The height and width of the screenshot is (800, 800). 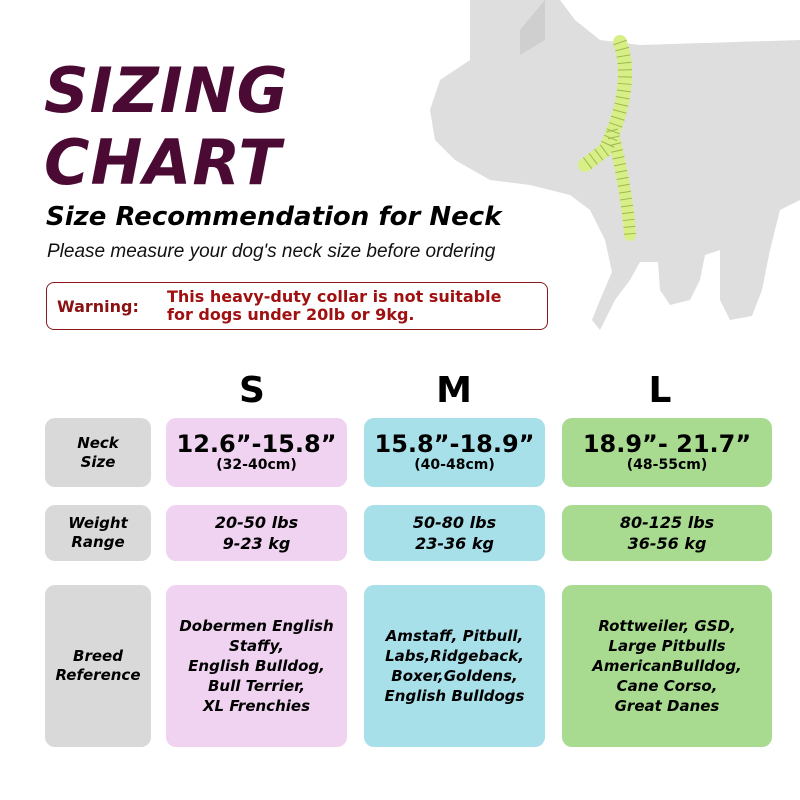 I want to click on row-label-line: Range, so click(x=98, y=542).